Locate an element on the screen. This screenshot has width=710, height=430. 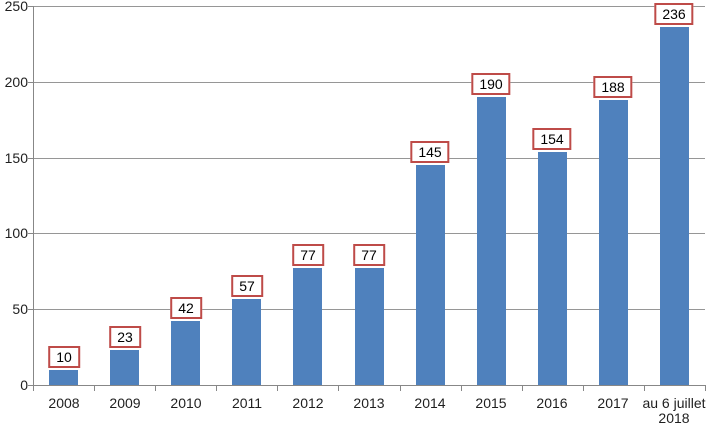
x-axis-label: 2008 is located at coordinates (64, 403).